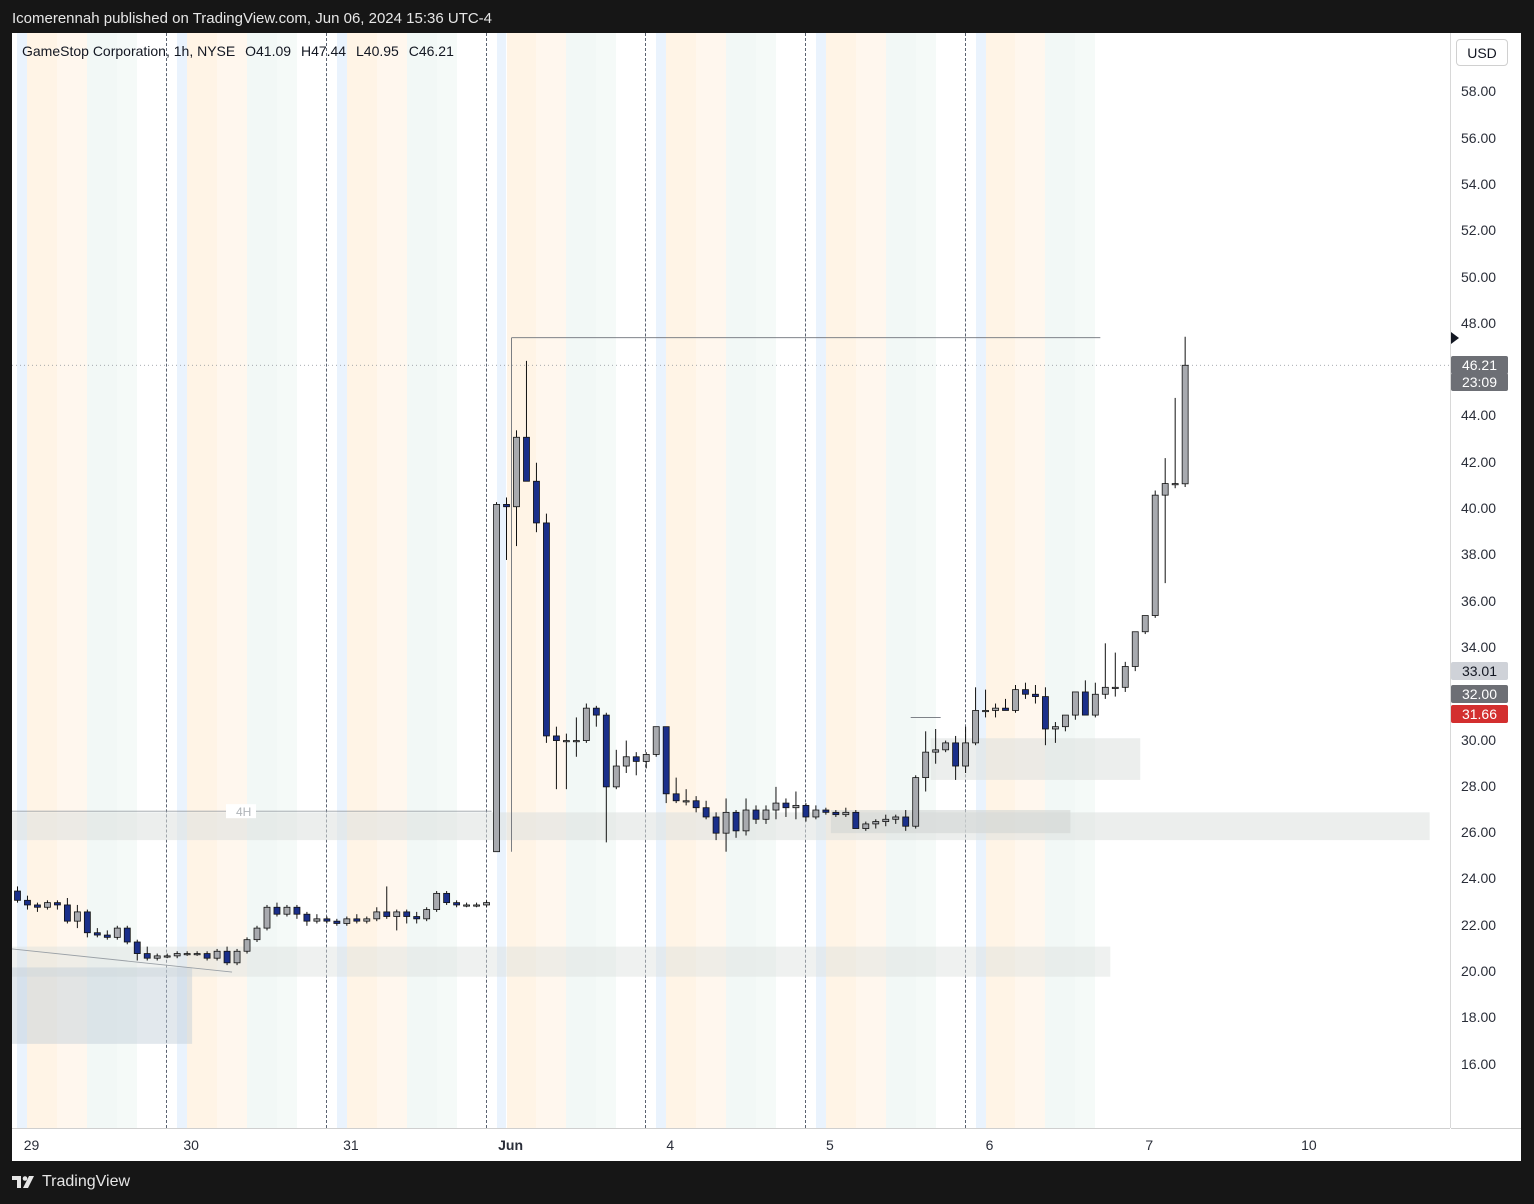 This screenshot has height=1204, width=1534. Describe the element at coordinates (1479, 276) in the screenshot. I see `price-tick-label: 50.00` at that location.